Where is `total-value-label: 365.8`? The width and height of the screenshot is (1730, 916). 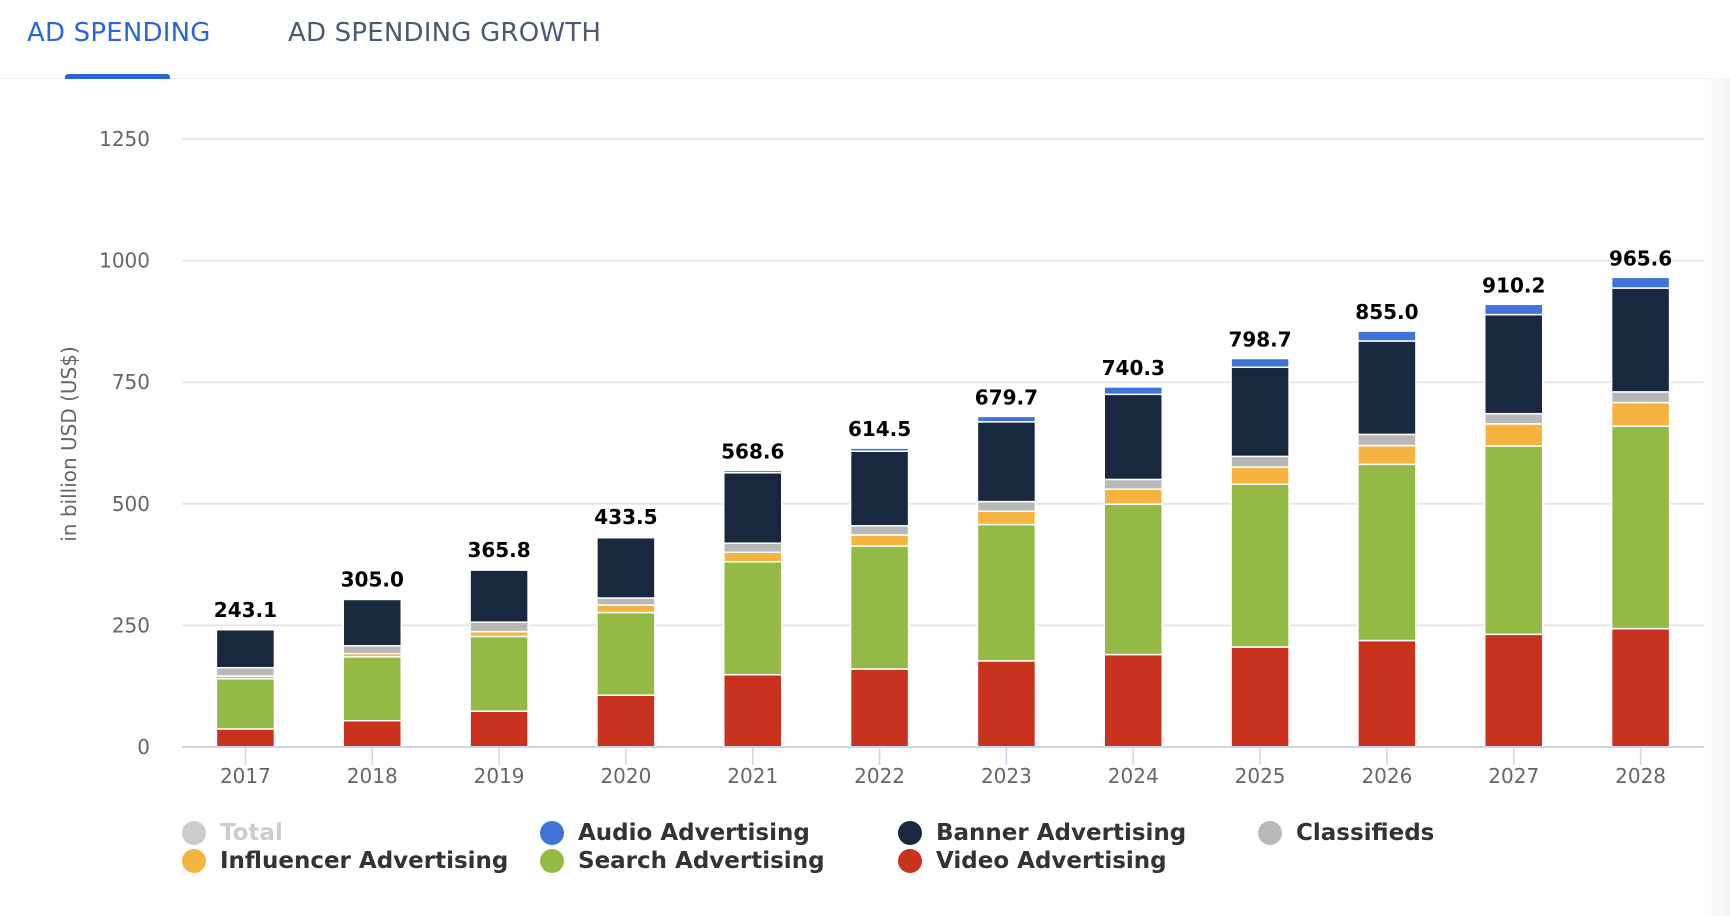
total-value-label: 365.8 is located at coordinates (498, 550).